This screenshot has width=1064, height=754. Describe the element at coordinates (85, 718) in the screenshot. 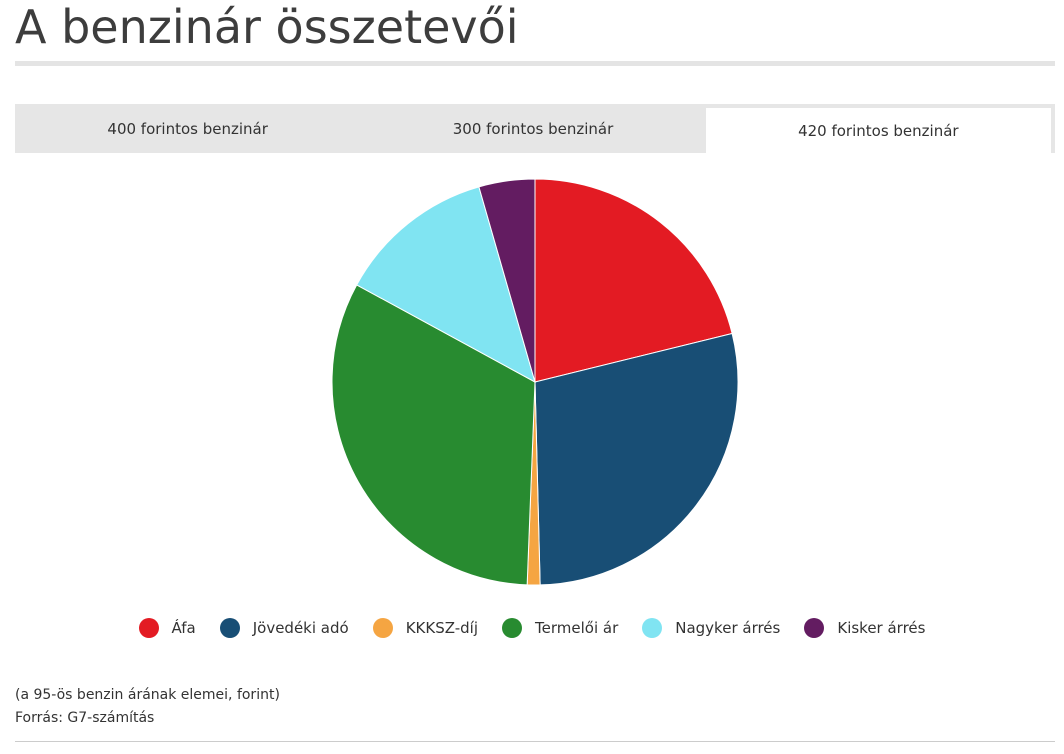

I see `note-source: Forrás: G7-számítás` at that location.